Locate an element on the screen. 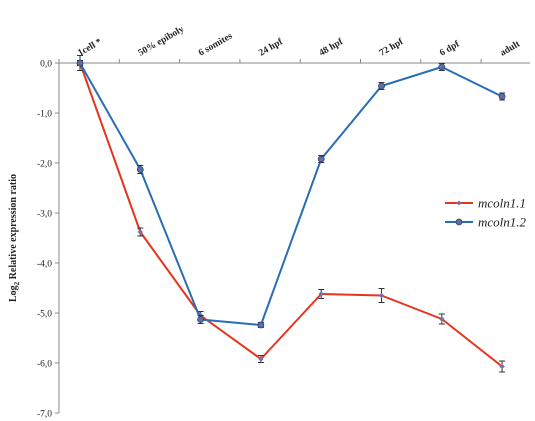 The height and width of the screenshot is (421, 535). y-tick-label: 0,0 is located at coordinates (46, 65).